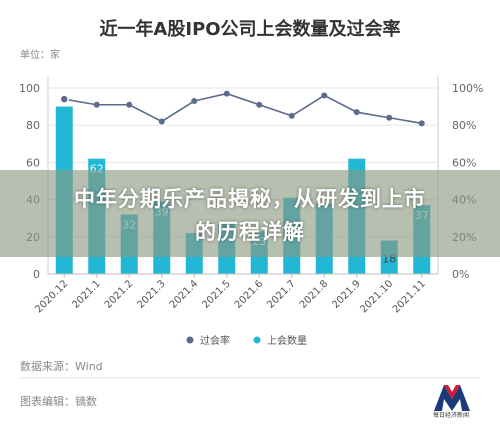 This screenshot has width=500, height=425. I want to click on x-tick-label: 2021.1, so click(86, 294).